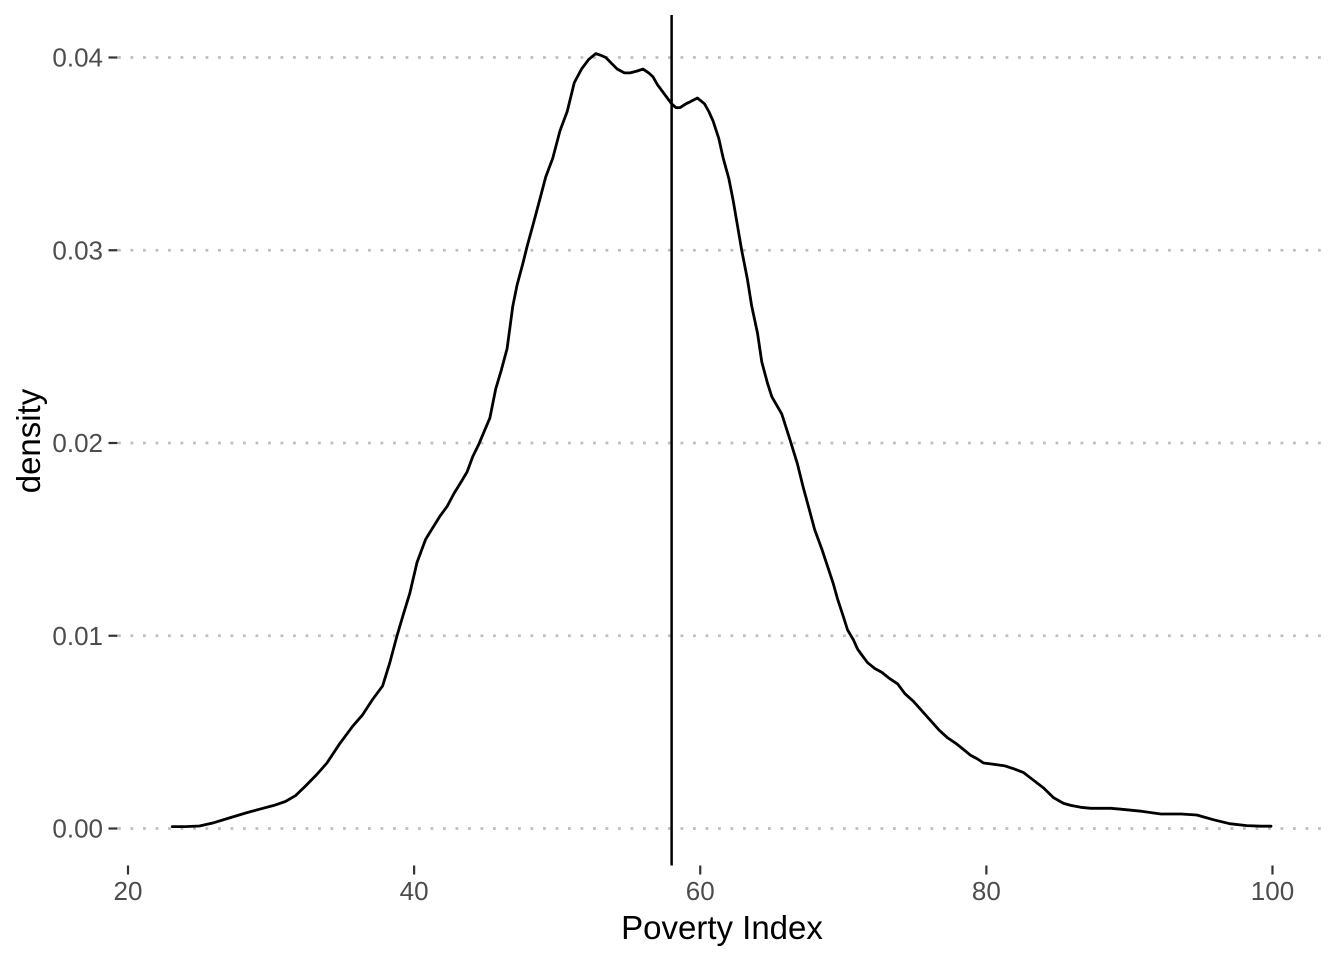 The height and width of the screenshot is (960, 1344). Describe the element at coordinates (1272, 891) in the screenshot. I see `x-tick-label: 100` at that location.